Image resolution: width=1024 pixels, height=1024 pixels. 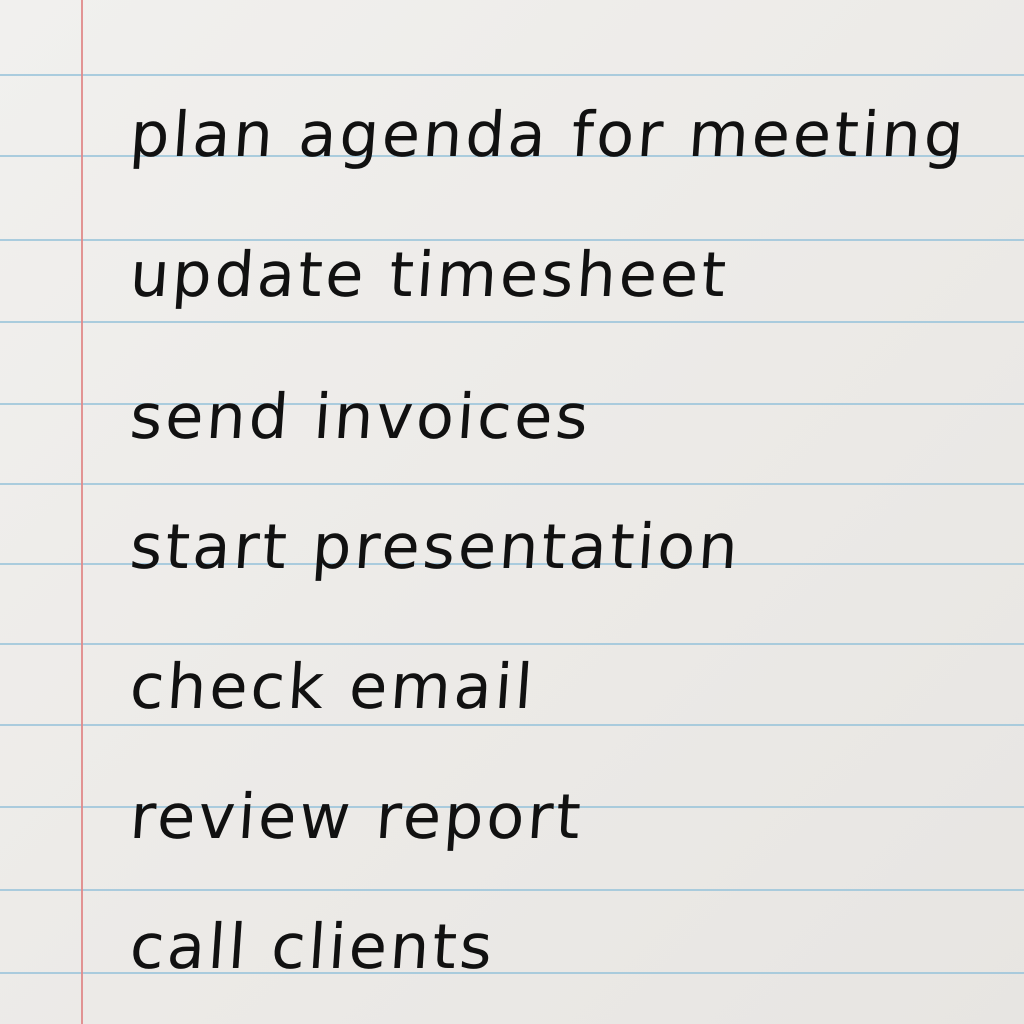 What do you see at coordinates (82, 512) in the screenshot?
I see `margin-line` at bounding box center [82, 512].